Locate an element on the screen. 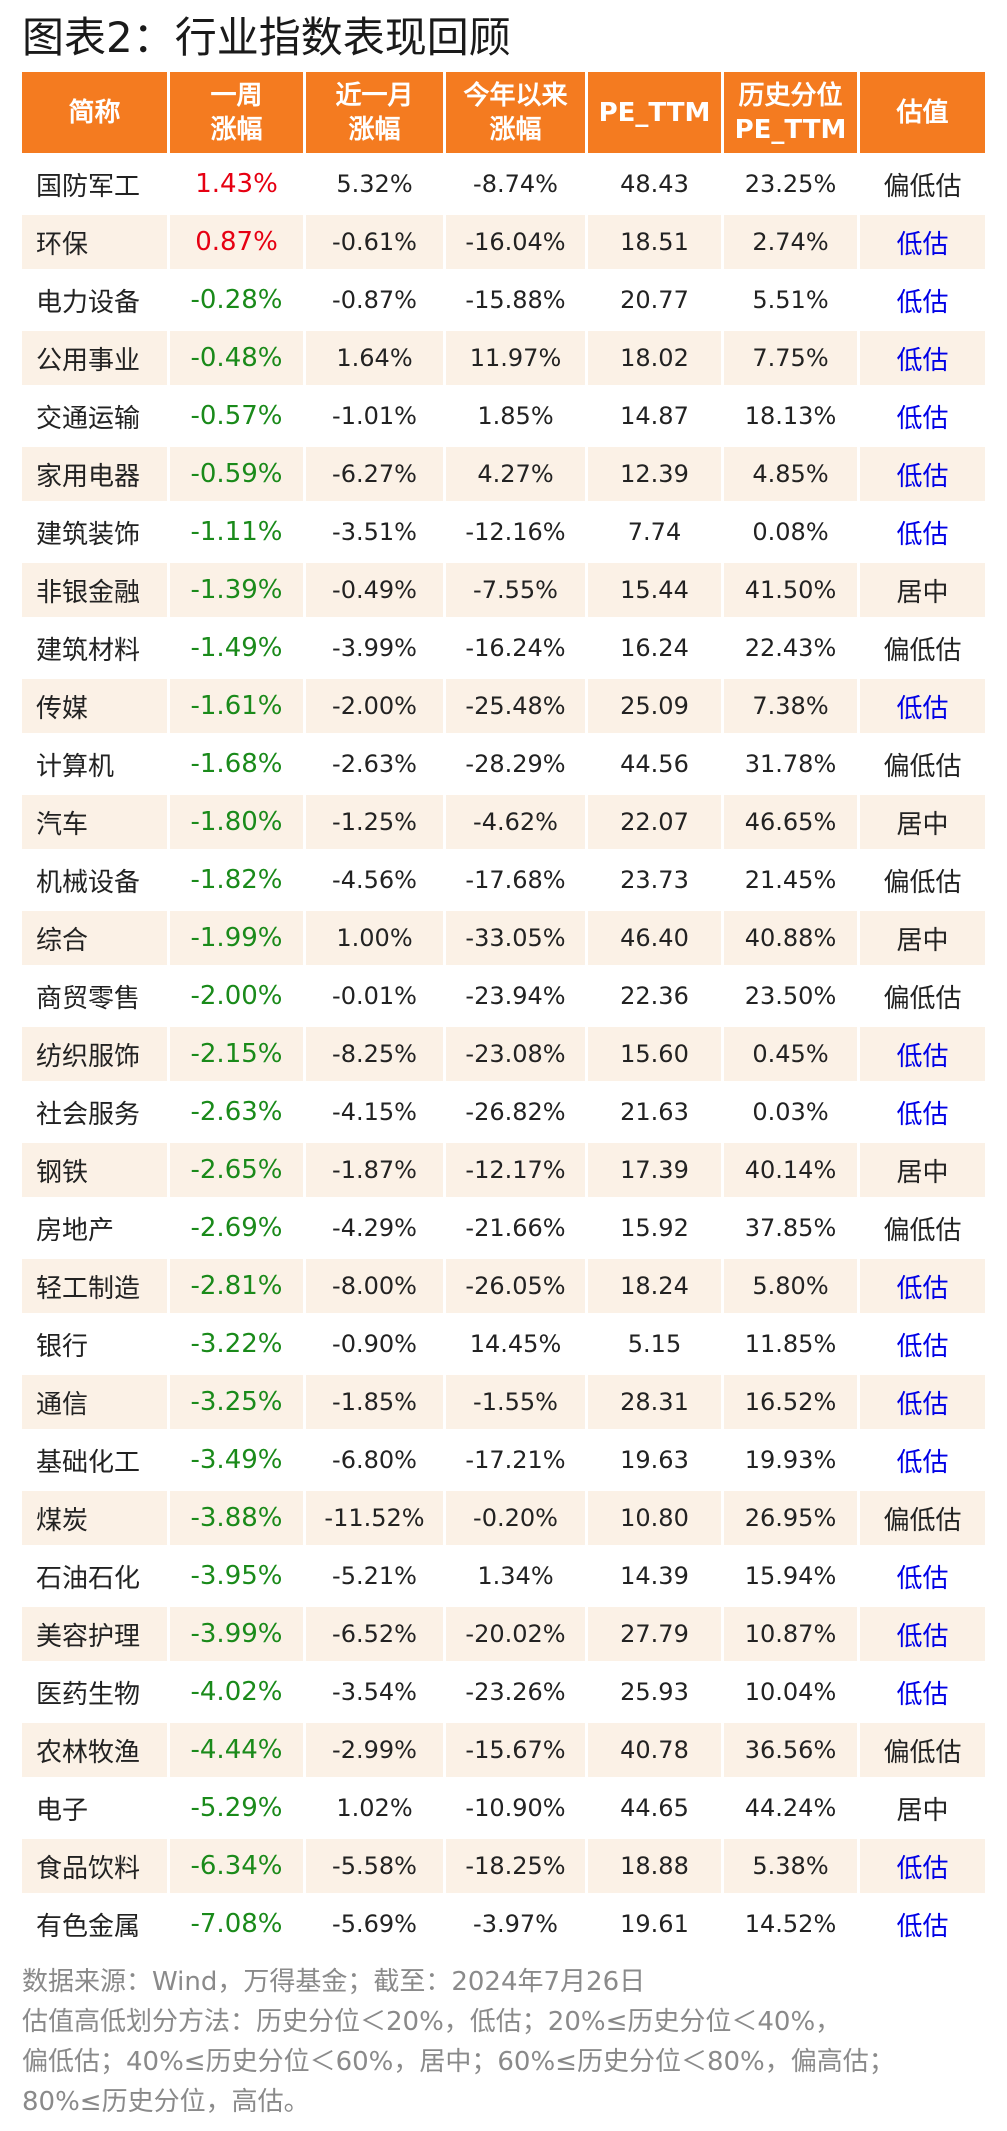  table-row: 公用事业 -0.48% 1.64% 11.97% 18.02 7.75% 低估 is located at coordinates (503, 356).